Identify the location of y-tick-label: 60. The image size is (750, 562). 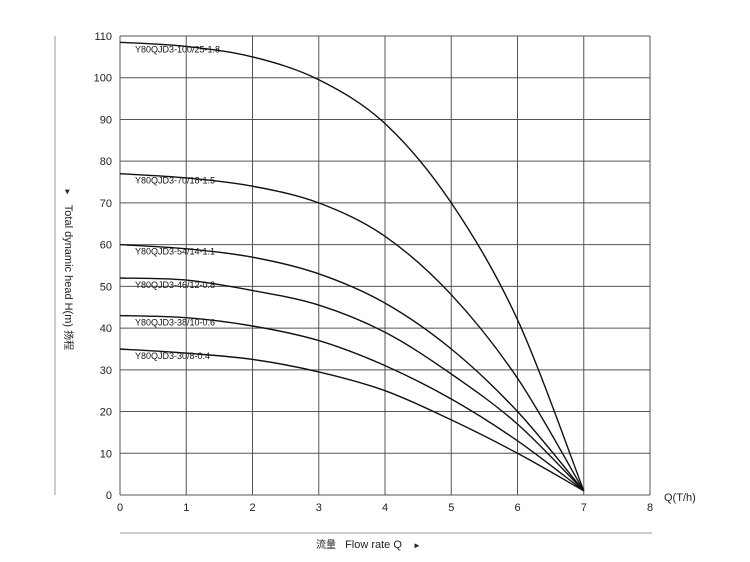
(106, 246).